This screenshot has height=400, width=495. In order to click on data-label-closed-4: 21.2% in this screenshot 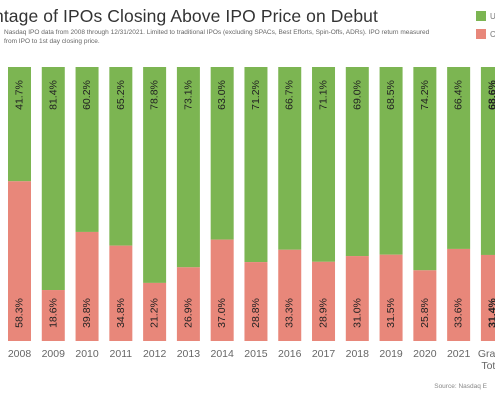, I will do `click(155, 313)`.